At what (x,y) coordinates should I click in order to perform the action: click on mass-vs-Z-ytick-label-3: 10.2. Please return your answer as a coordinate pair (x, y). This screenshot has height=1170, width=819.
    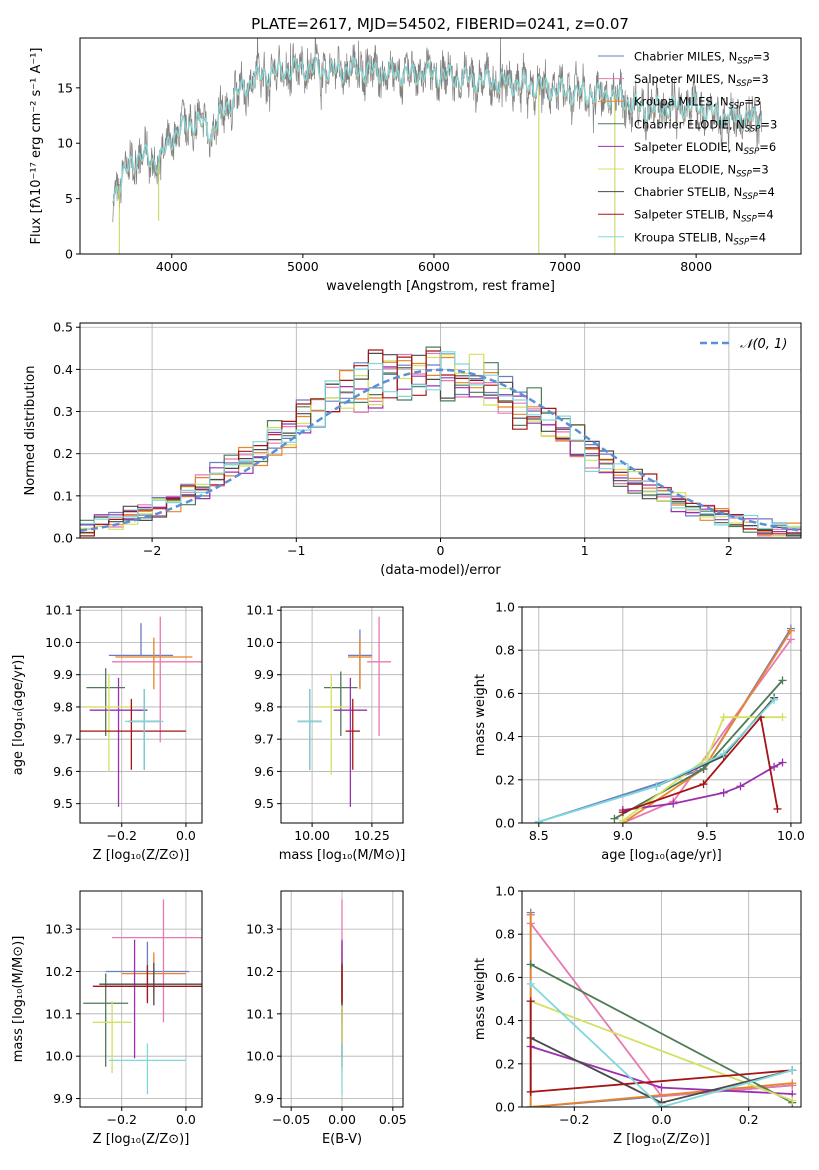
    Looking at the image, I should click on (59, 971).